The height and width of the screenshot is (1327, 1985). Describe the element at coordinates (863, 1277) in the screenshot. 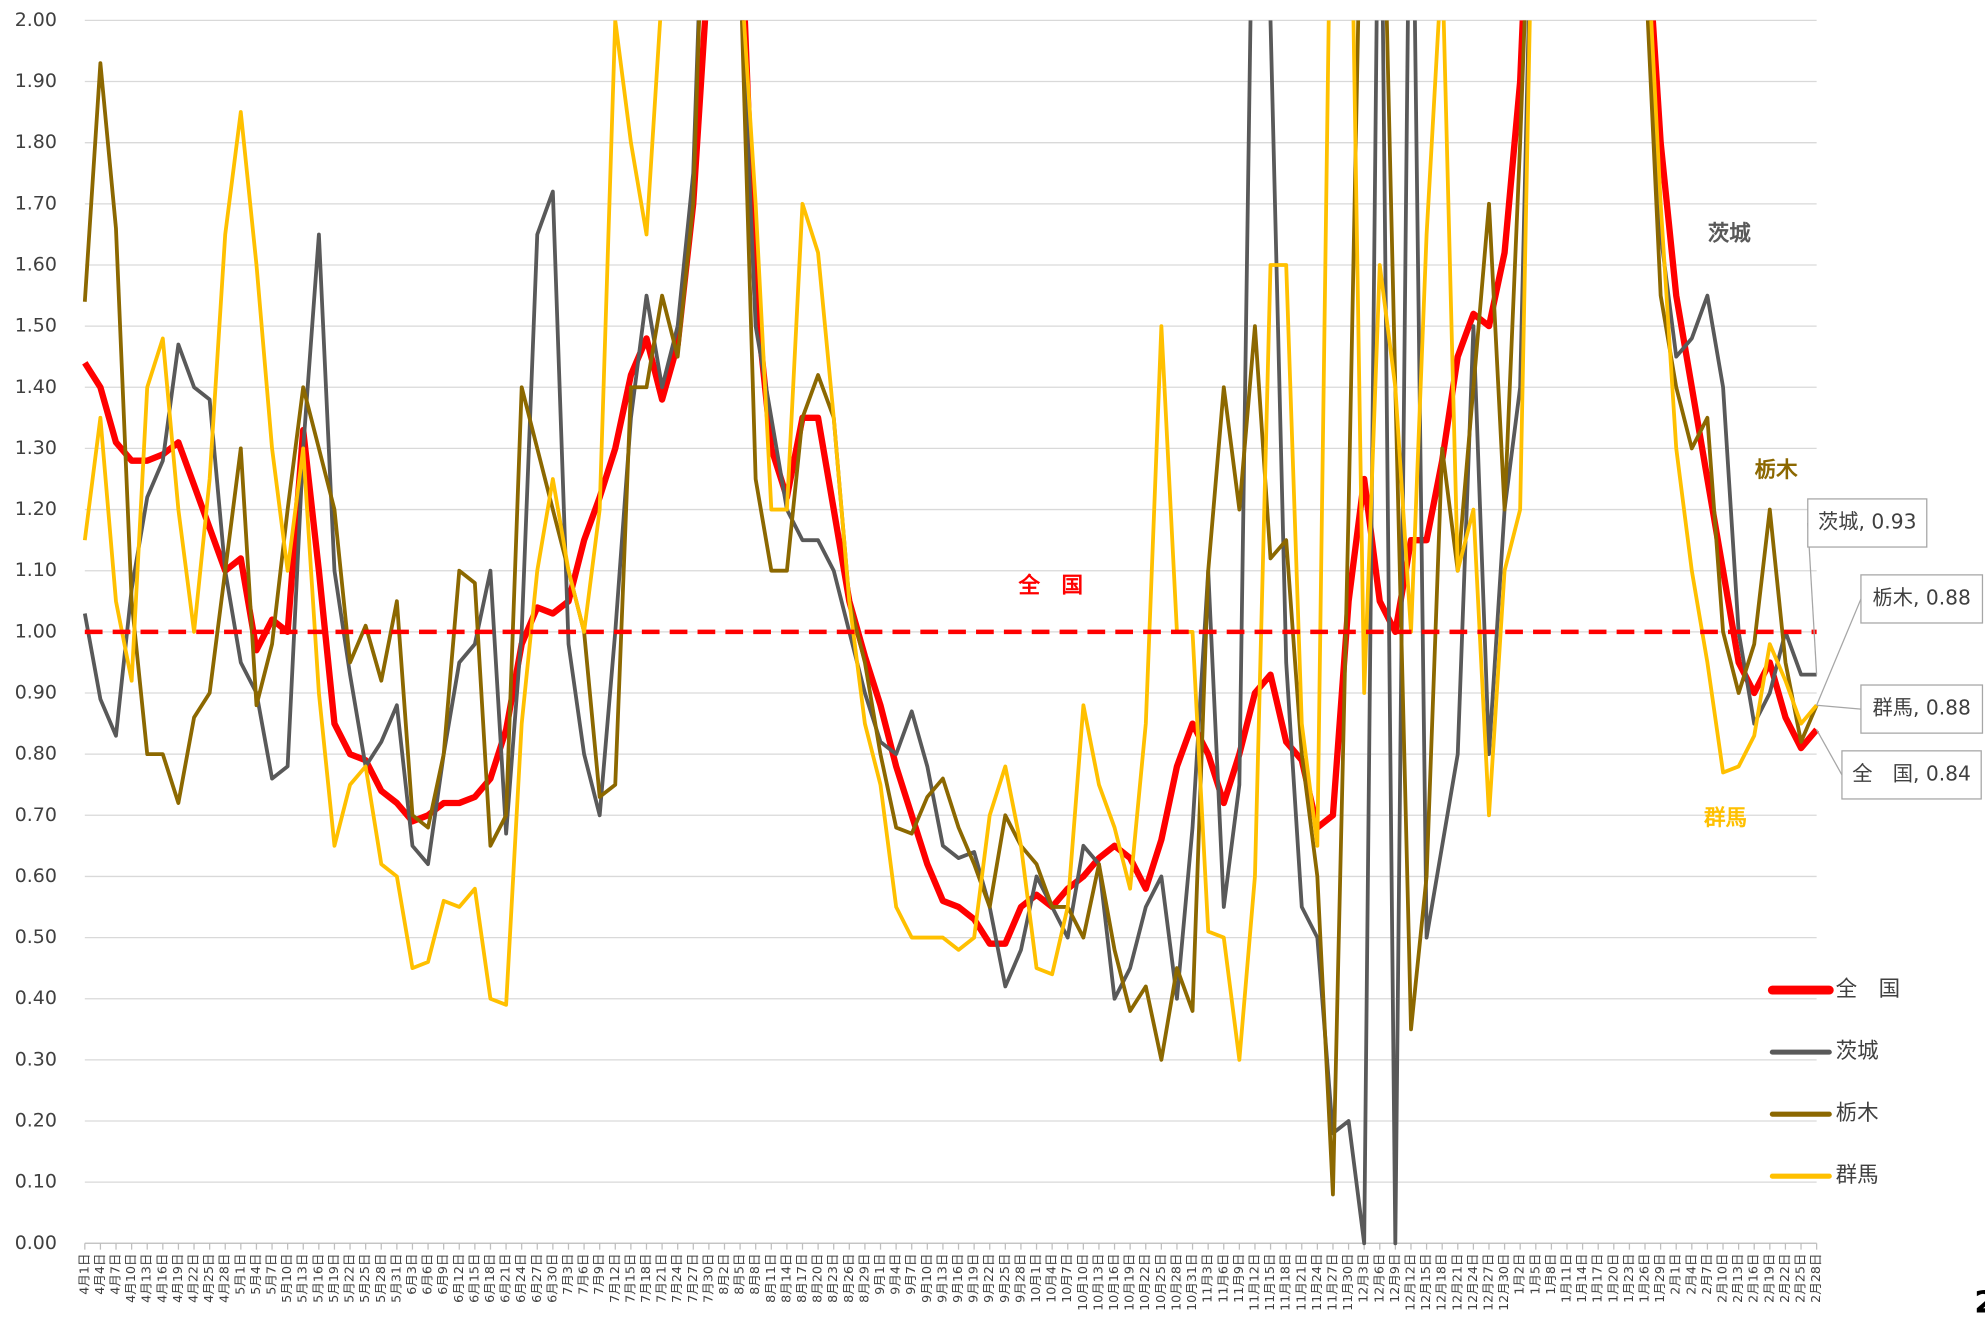

I see `x-tick-label: 8月29日` at that location.